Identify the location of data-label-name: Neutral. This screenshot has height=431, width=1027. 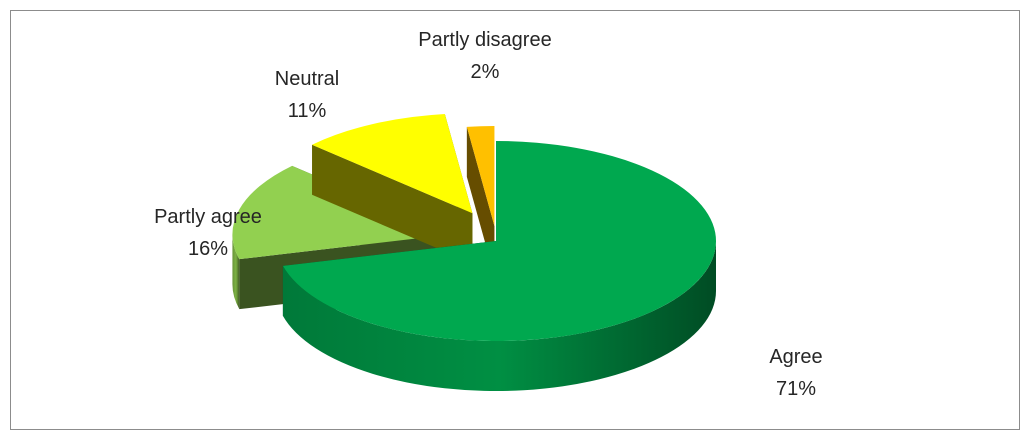
(307, 79).